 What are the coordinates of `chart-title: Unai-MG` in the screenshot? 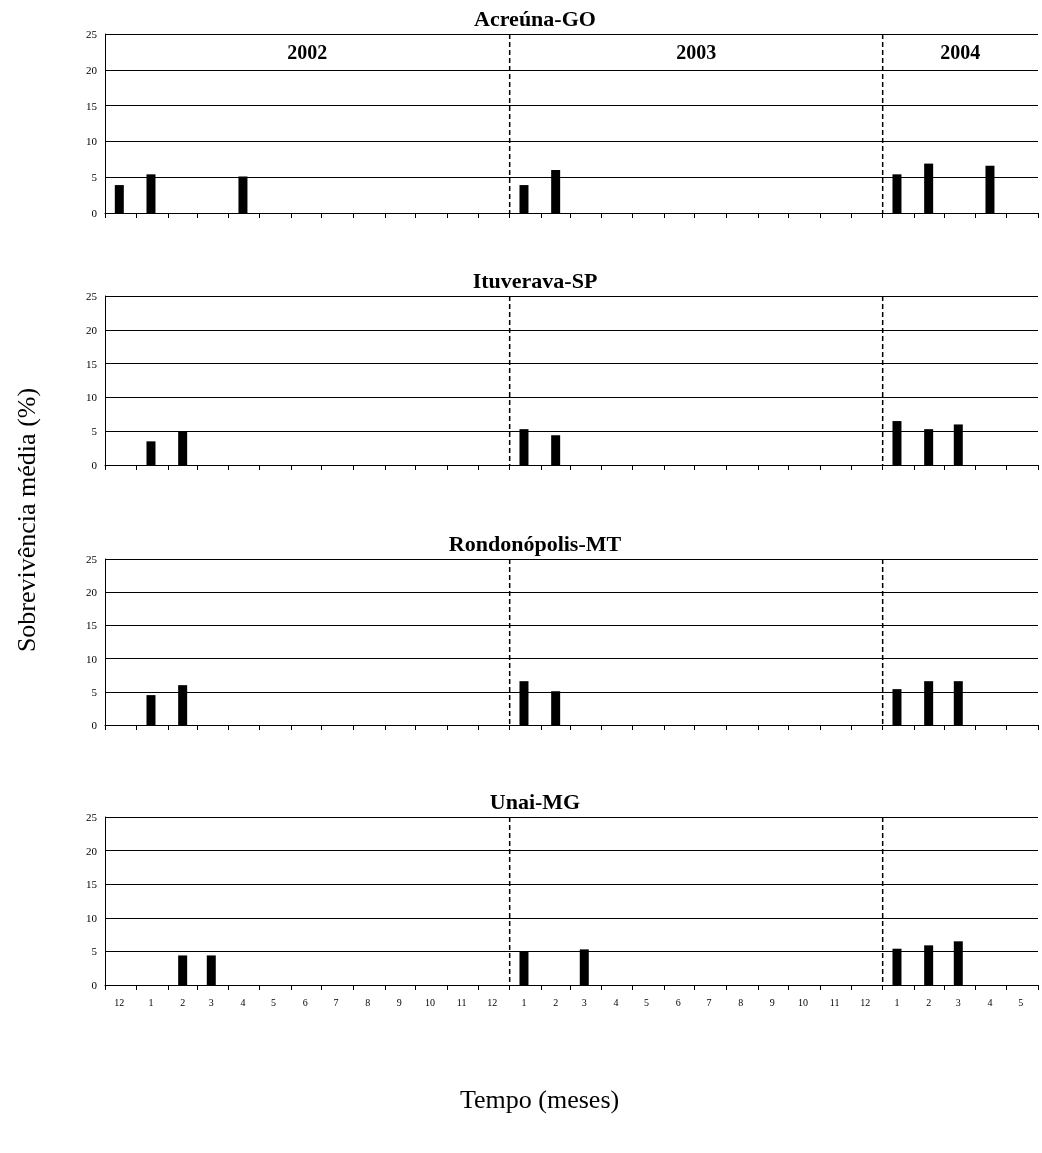 It's located at (535, 801).